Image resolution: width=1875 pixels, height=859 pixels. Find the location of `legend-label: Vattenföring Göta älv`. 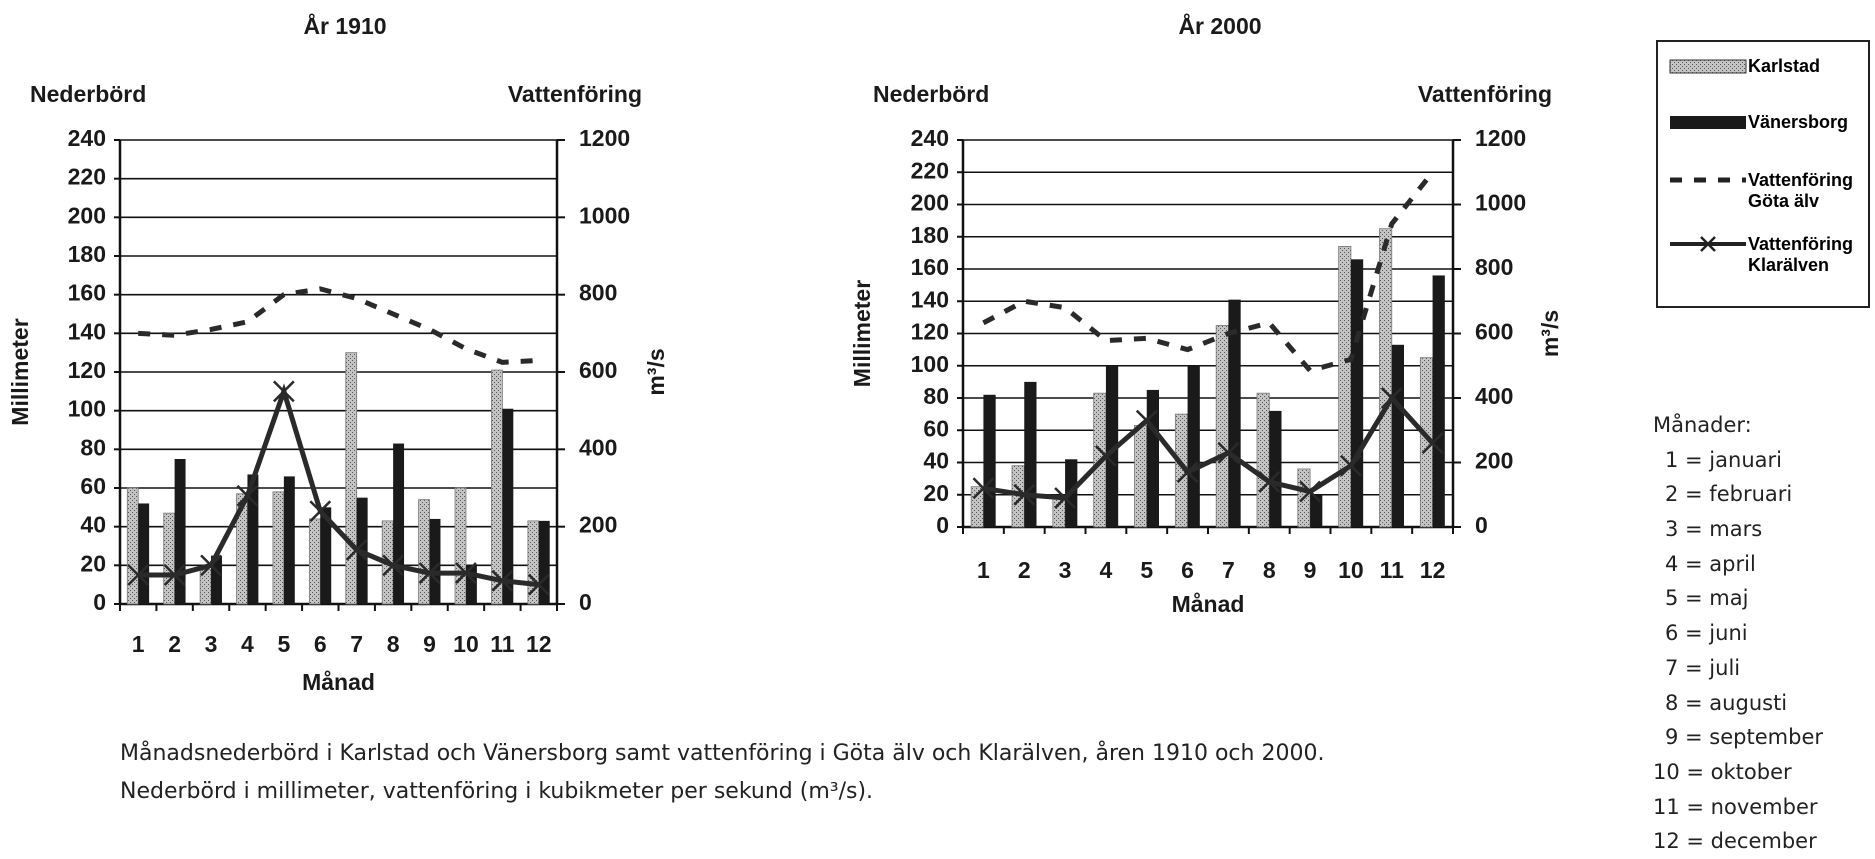

legend-label: Vattenföring Göta älv is located at coordinates (1801, 190).